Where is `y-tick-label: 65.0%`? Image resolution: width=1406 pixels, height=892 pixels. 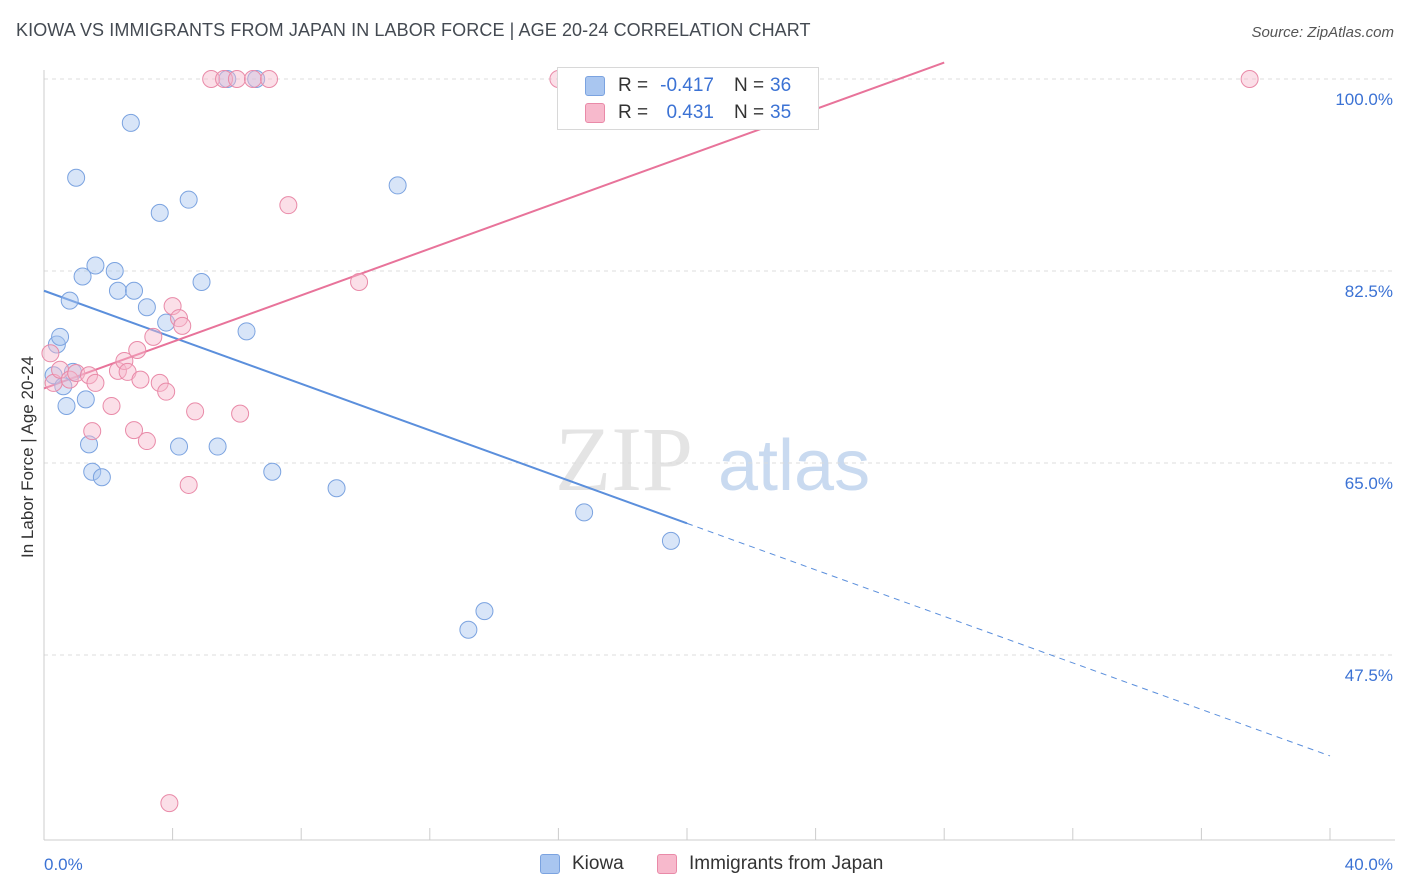
y-tick-label: 65.0% is located at coordinates (1369, 483).